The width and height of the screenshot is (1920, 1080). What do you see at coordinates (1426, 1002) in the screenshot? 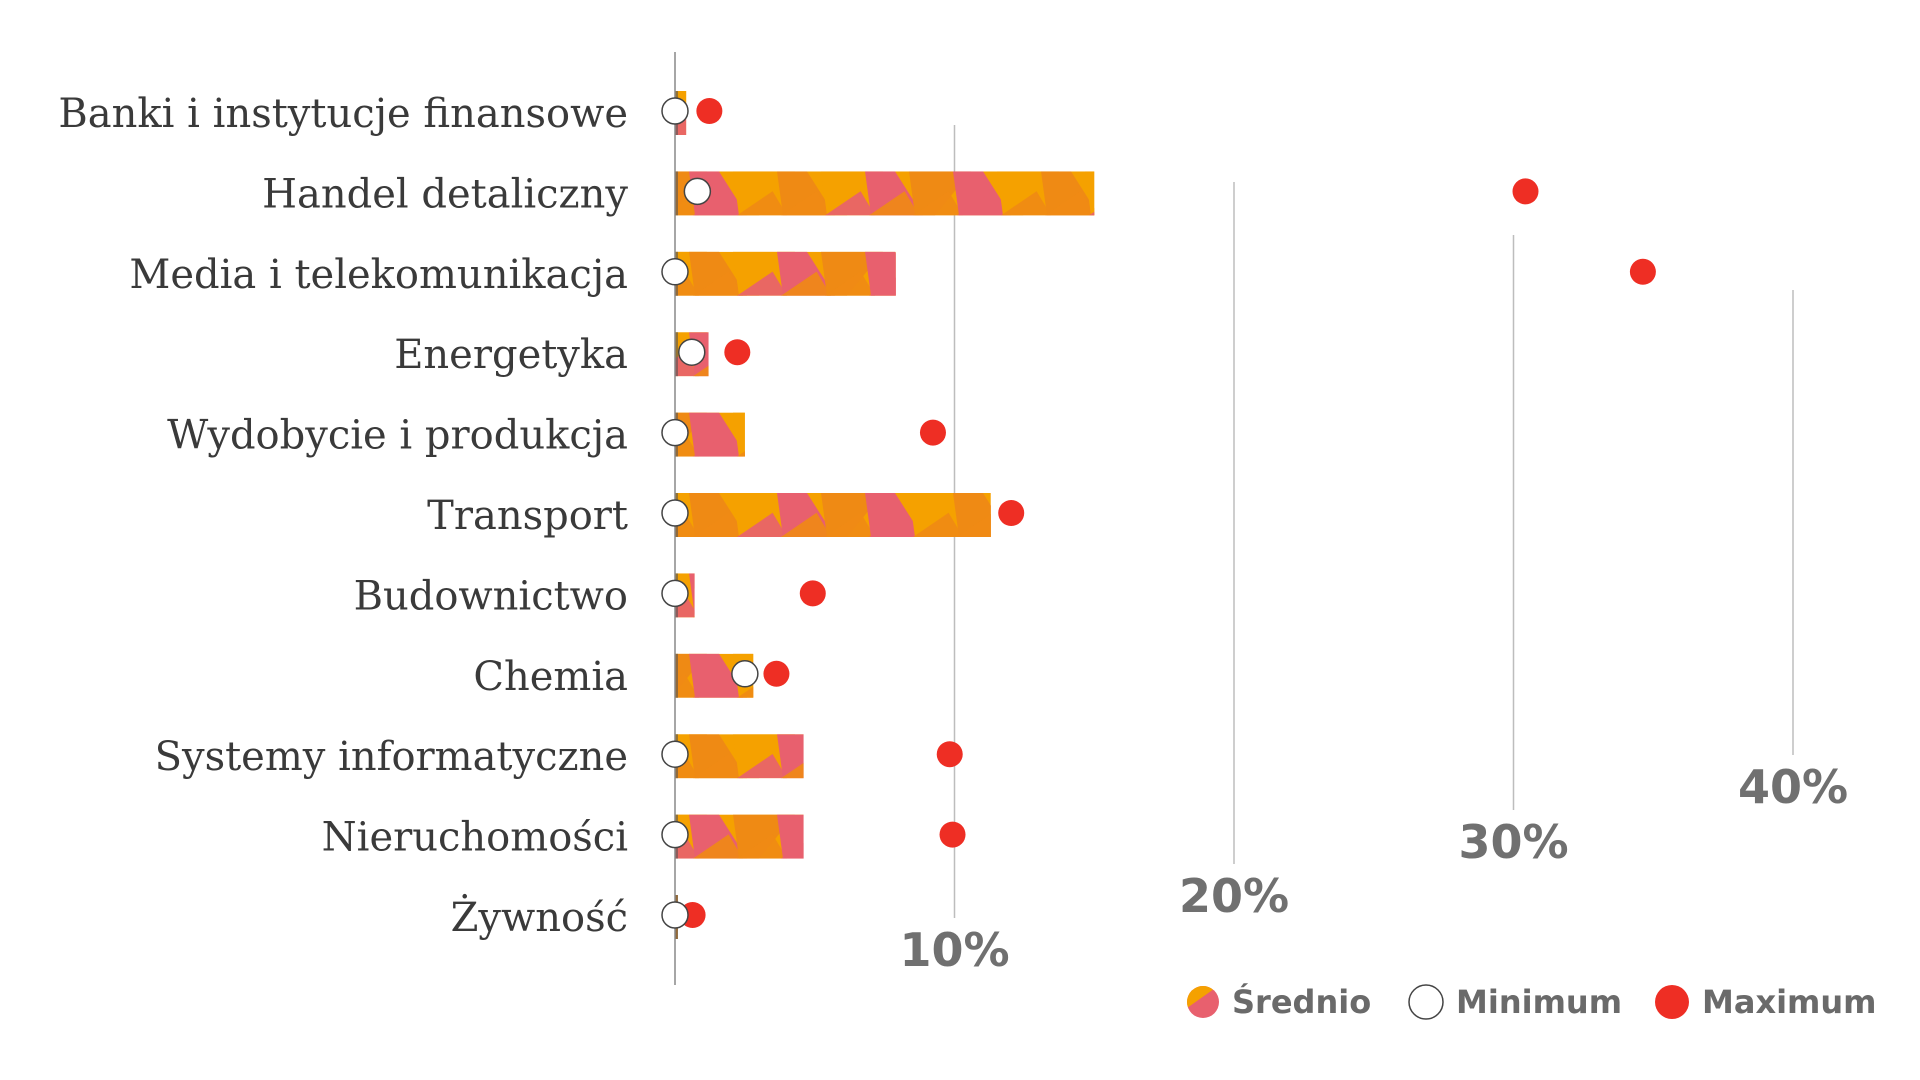
I see `legend-minimum-swatch` at bounding box center [1426, 1002].